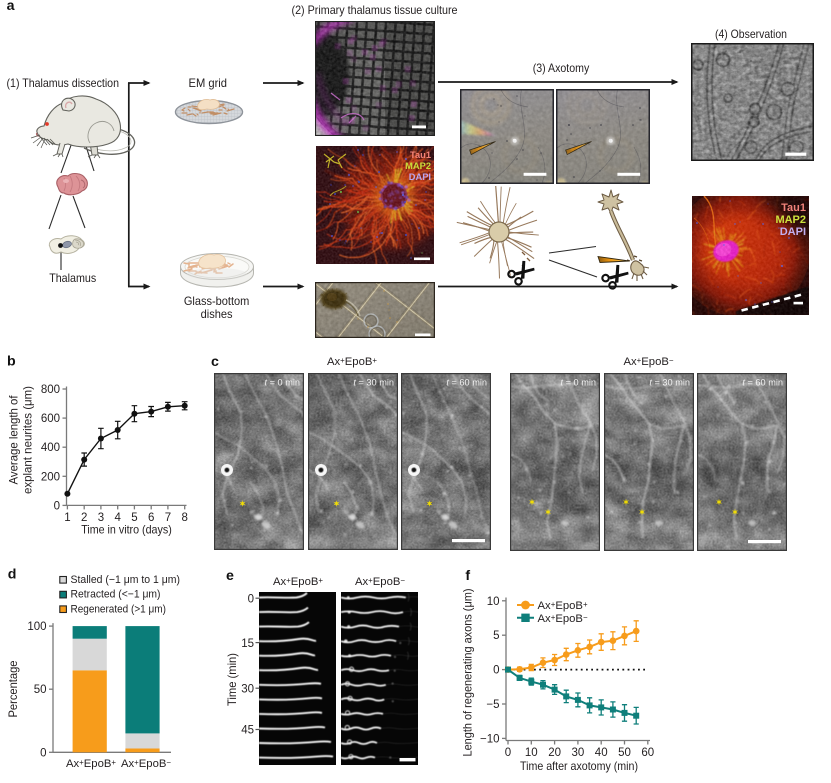  What do you see at coordinates (151, 518) in the screenshot?
I see `svg-text: 6` at bounding box center [151, 518].